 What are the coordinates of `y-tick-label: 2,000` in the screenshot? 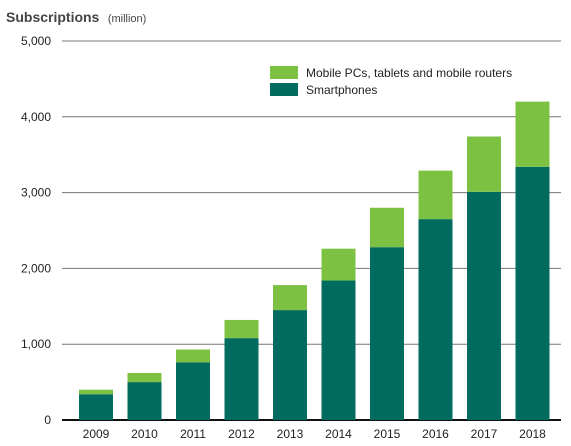 It's located at (36, 268).